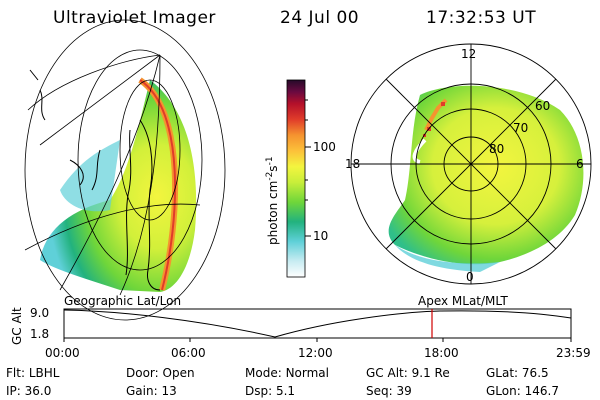 Image resolution: width=600 pixels, height=400 pixels. What do you see at coordinates (188, 353) in the screenshot?
I see `timeline-xtick: 06:00` at bounding box center [188, 353].